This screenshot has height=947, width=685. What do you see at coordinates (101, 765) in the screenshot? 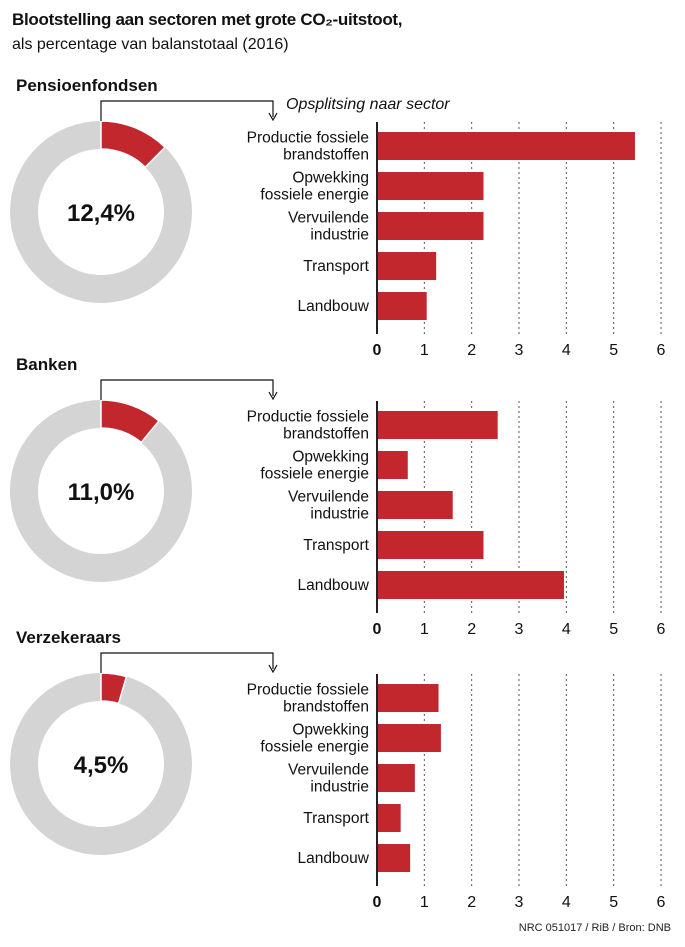
I see `donut-value-label: 4,5%` at bounding box center [101, 765].